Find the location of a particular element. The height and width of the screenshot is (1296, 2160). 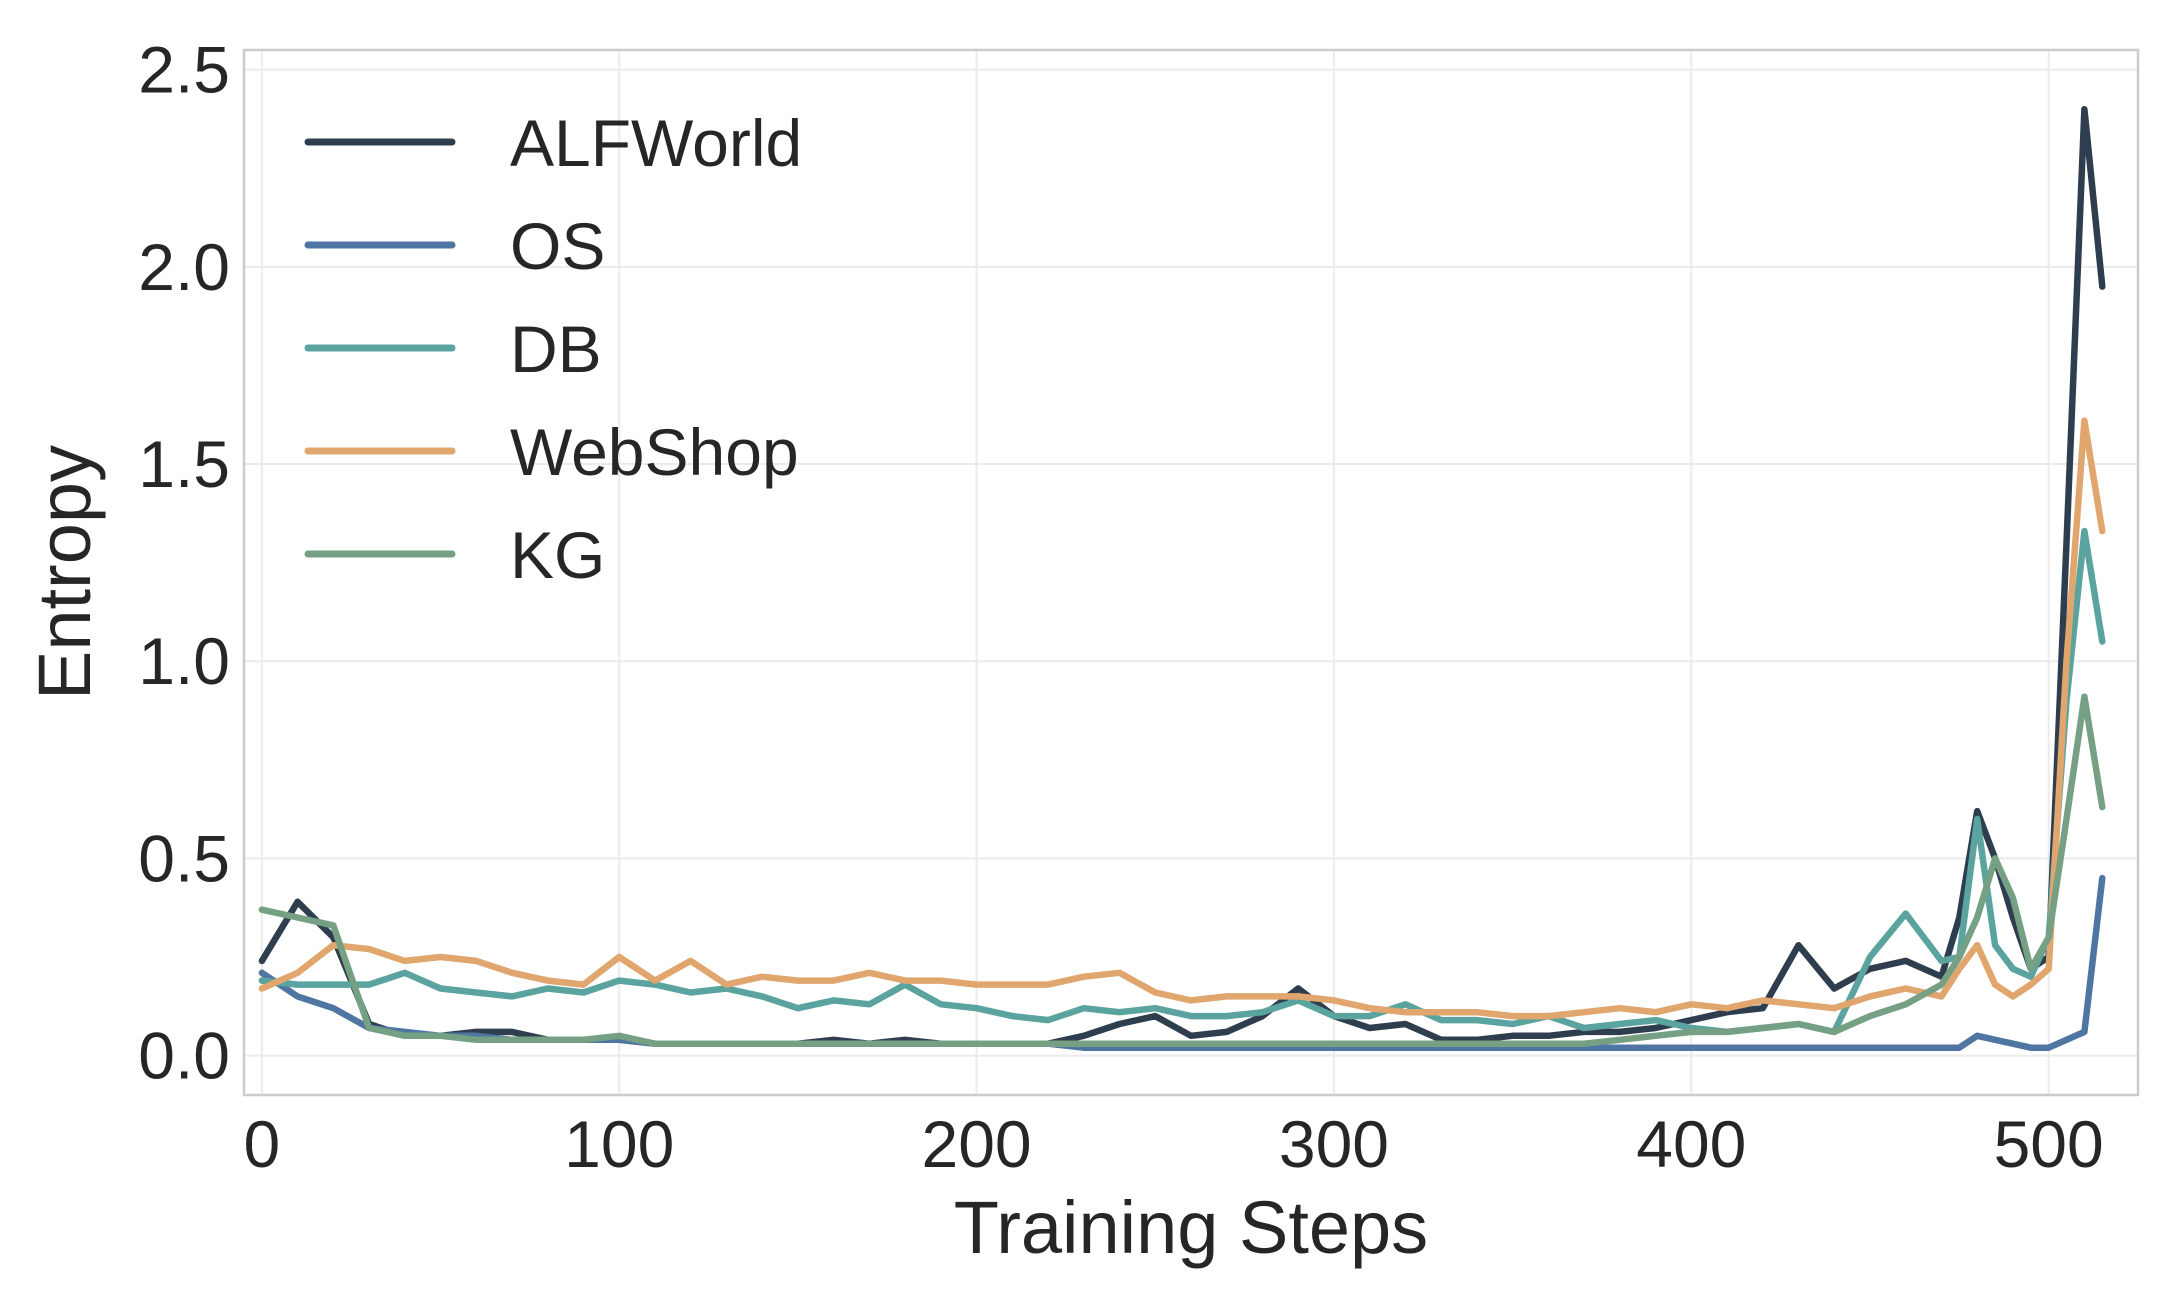

legend-label: KG is located at coordinates (557, 555).